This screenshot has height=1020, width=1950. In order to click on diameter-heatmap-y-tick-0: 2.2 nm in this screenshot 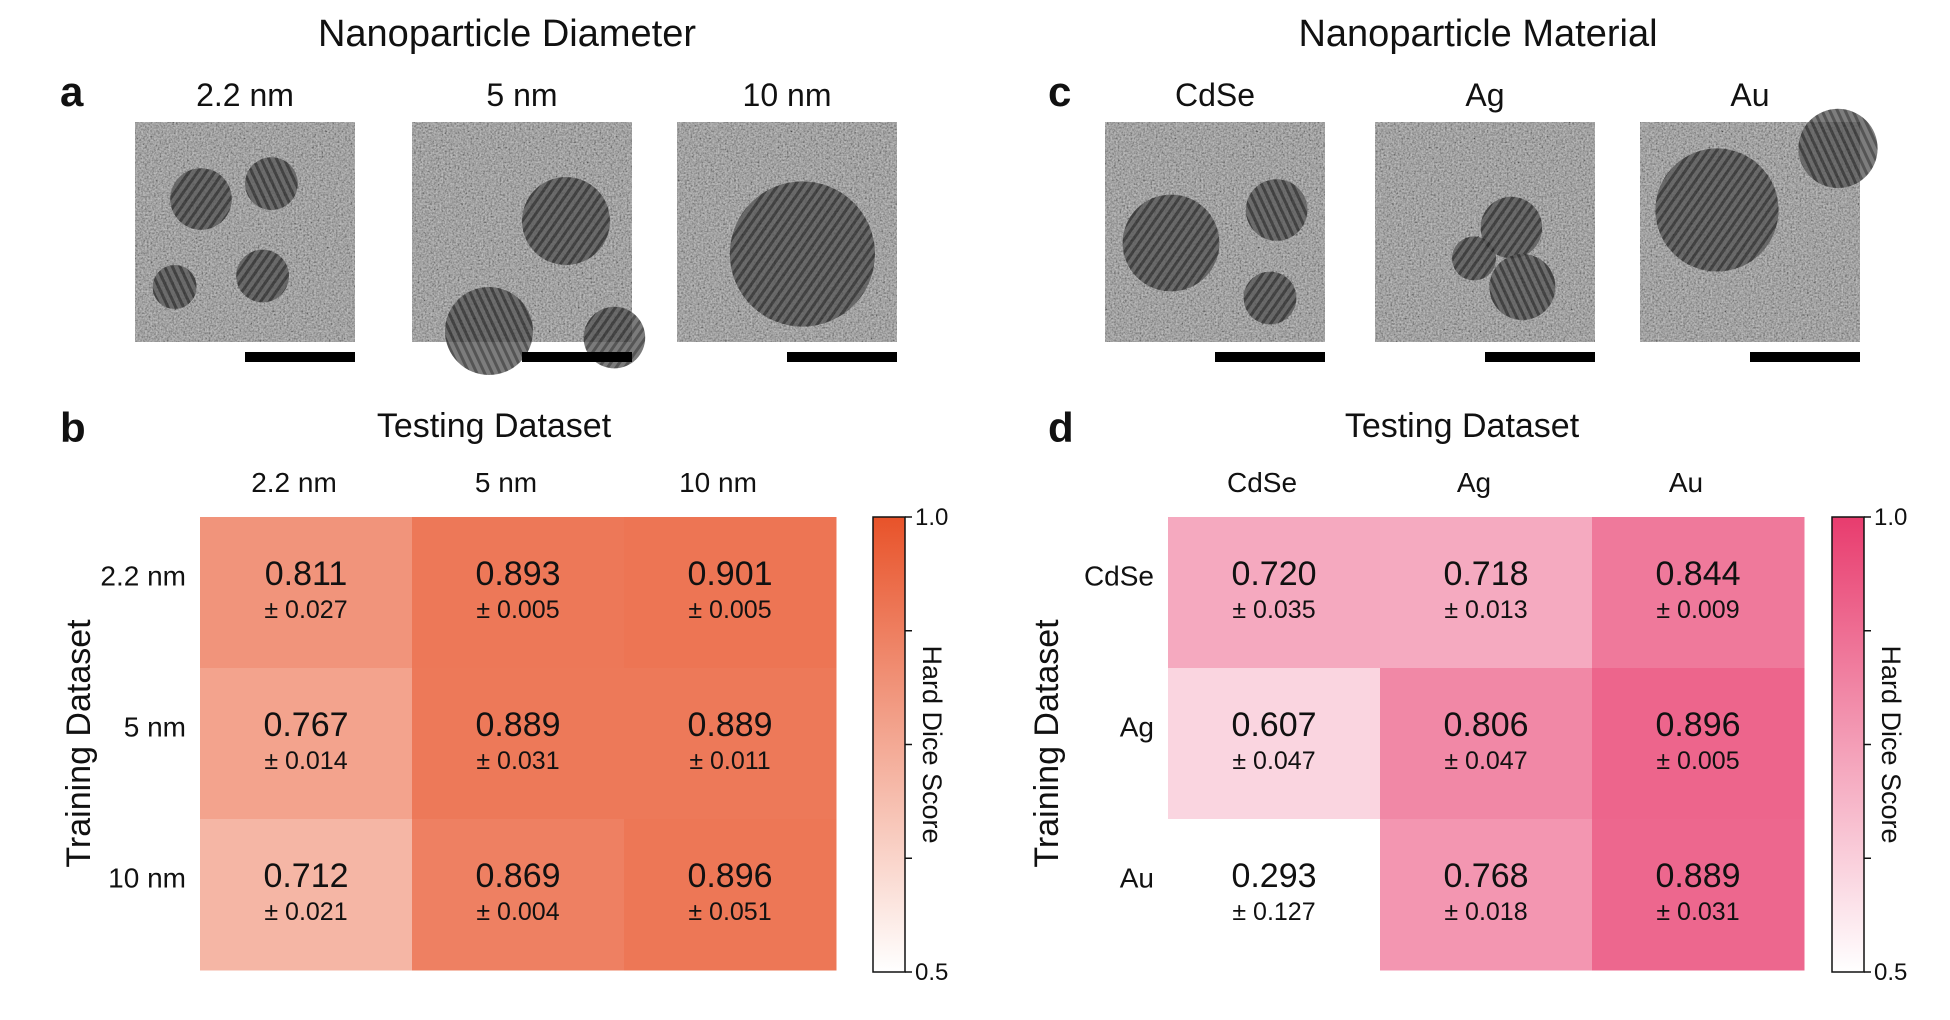, I will do `click(143, 576)`.